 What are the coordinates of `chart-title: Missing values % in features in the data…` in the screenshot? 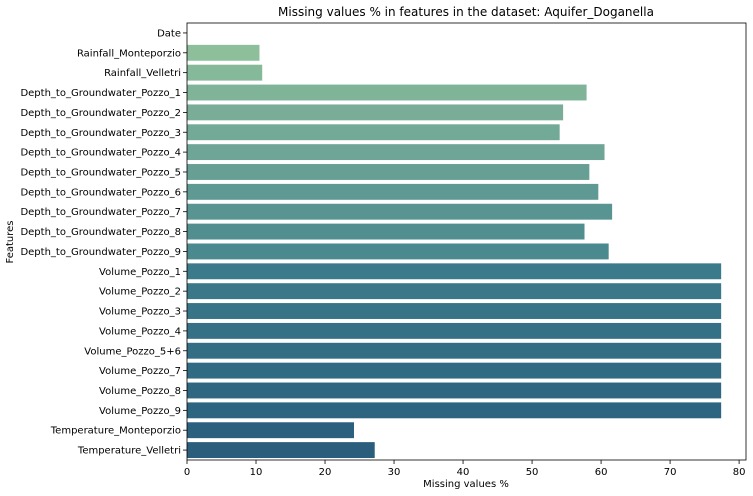 It's located at (466, 12).